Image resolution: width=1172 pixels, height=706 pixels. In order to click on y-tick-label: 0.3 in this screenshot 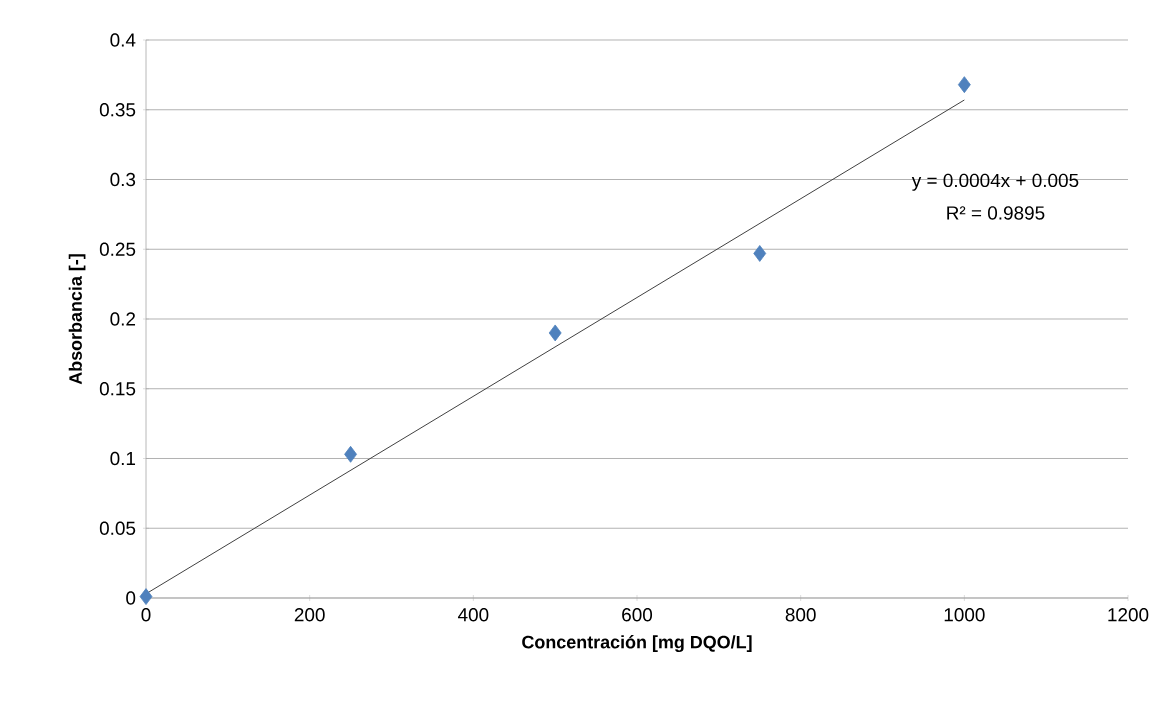, I will do `click(123, 179)`.